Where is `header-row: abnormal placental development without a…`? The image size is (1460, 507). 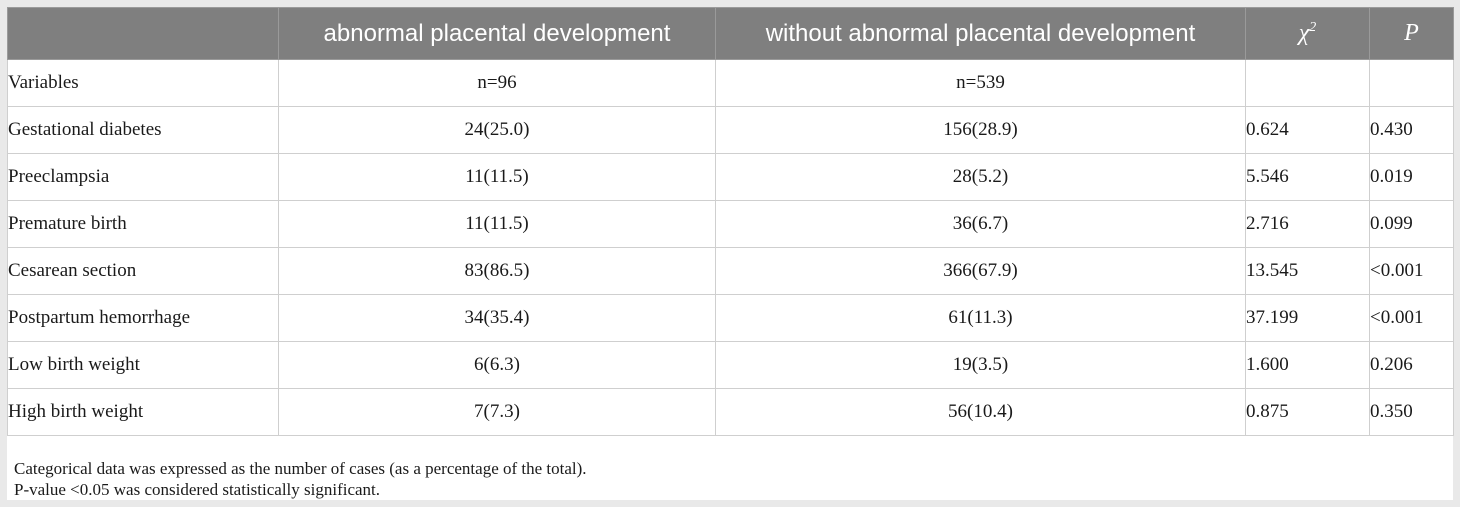 header-row: abnormal placental development without a… is located at coordinates (730, 33).